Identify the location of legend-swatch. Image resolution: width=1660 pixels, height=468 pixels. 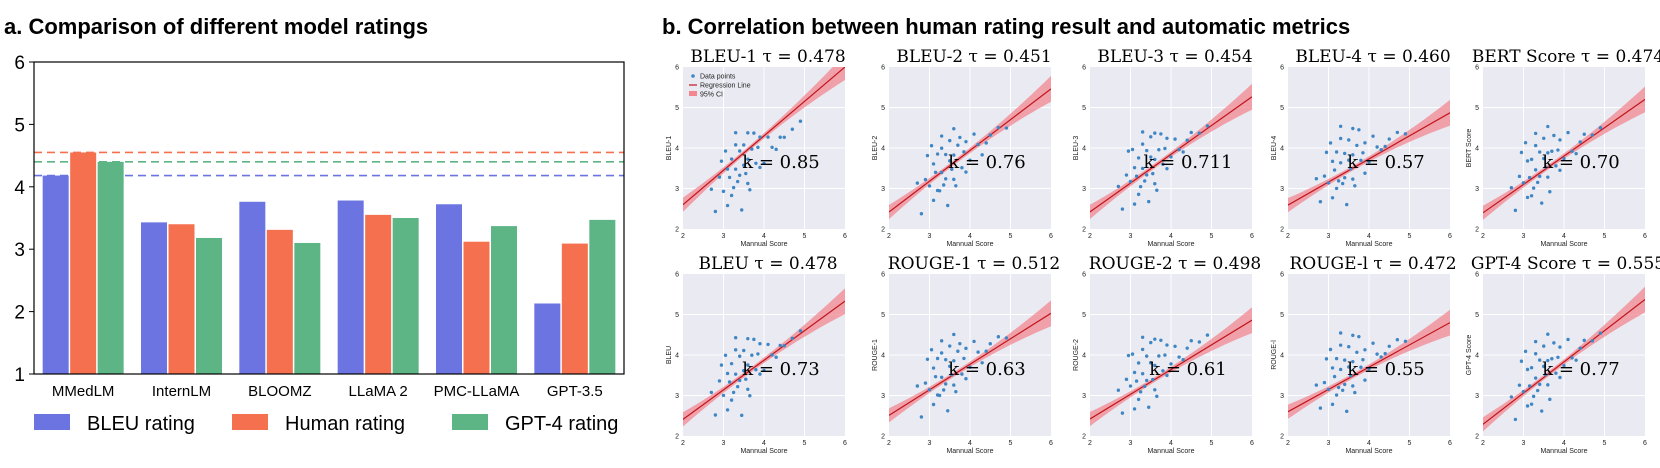
(250, 422).